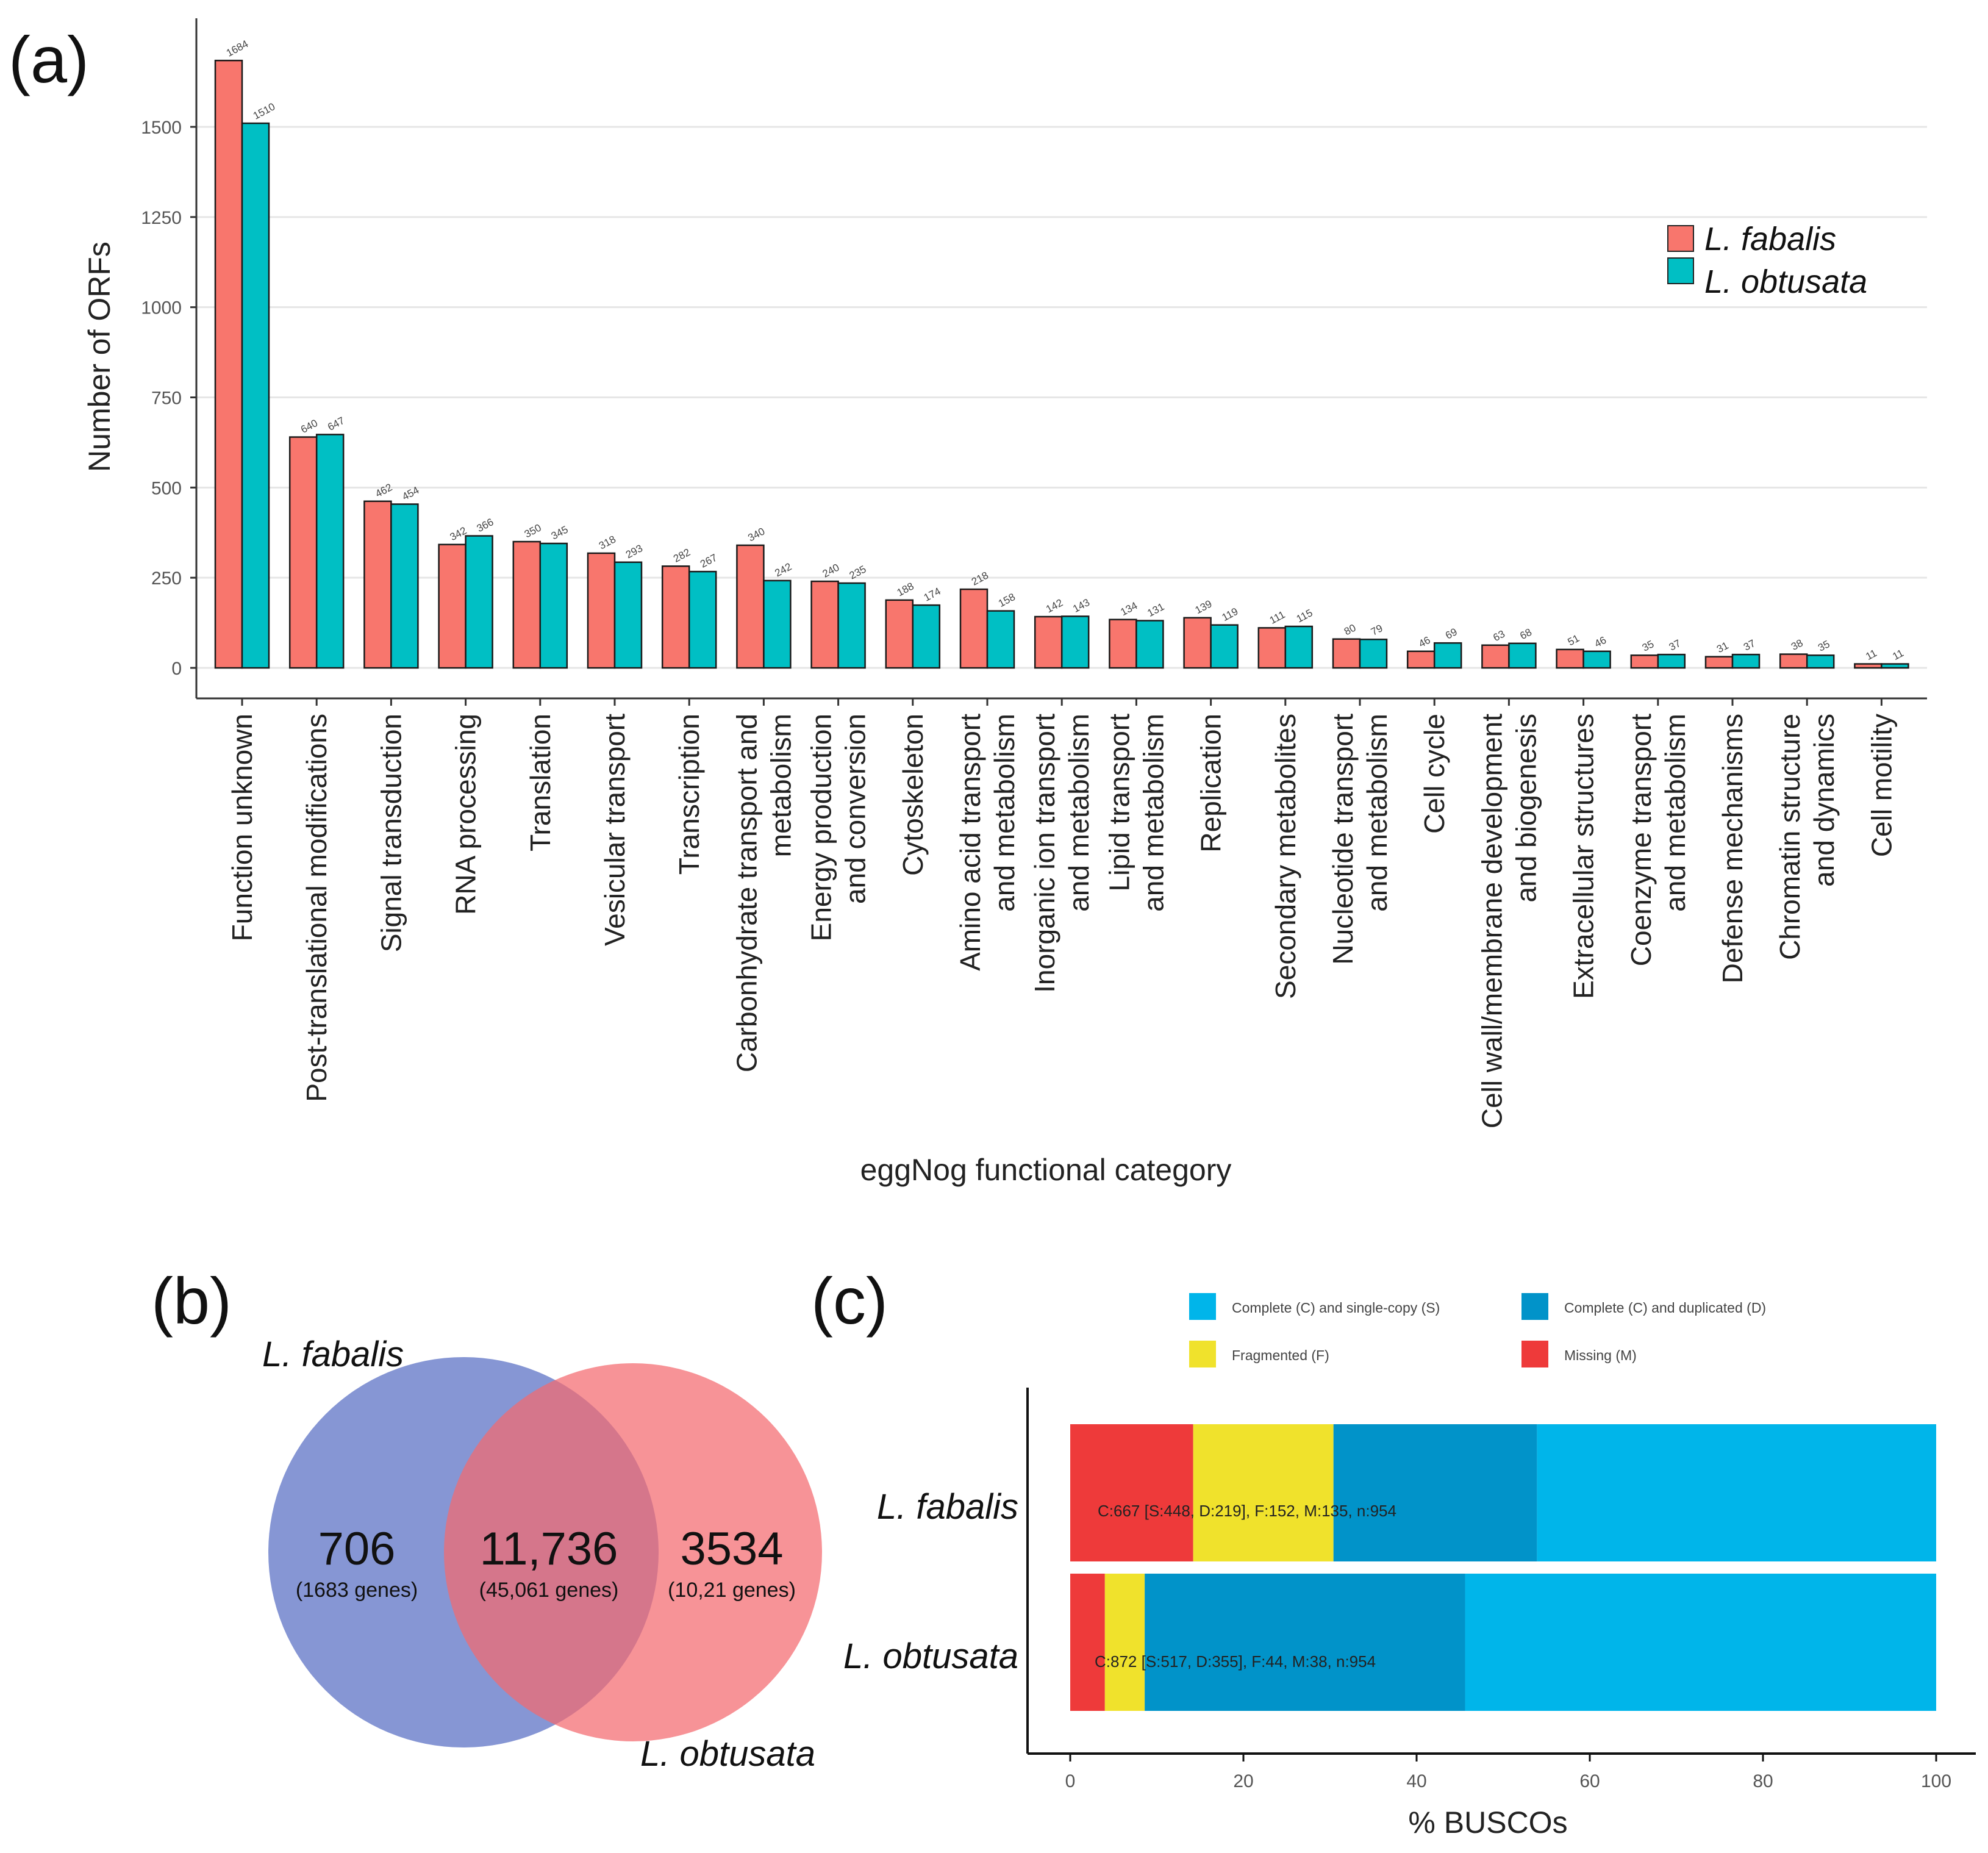 The image size is (1988, 1853). I want to click on bar-value-label: 63, so click(1499, 636).